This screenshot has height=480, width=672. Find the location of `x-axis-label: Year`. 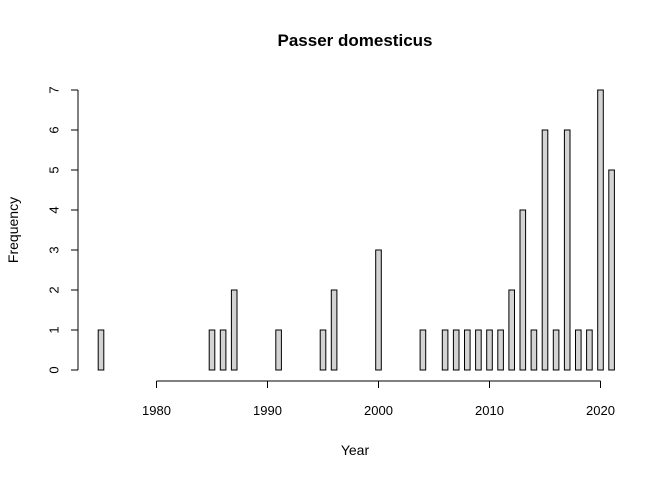

x-axis-label: Year is located at coordinates (355, 450).